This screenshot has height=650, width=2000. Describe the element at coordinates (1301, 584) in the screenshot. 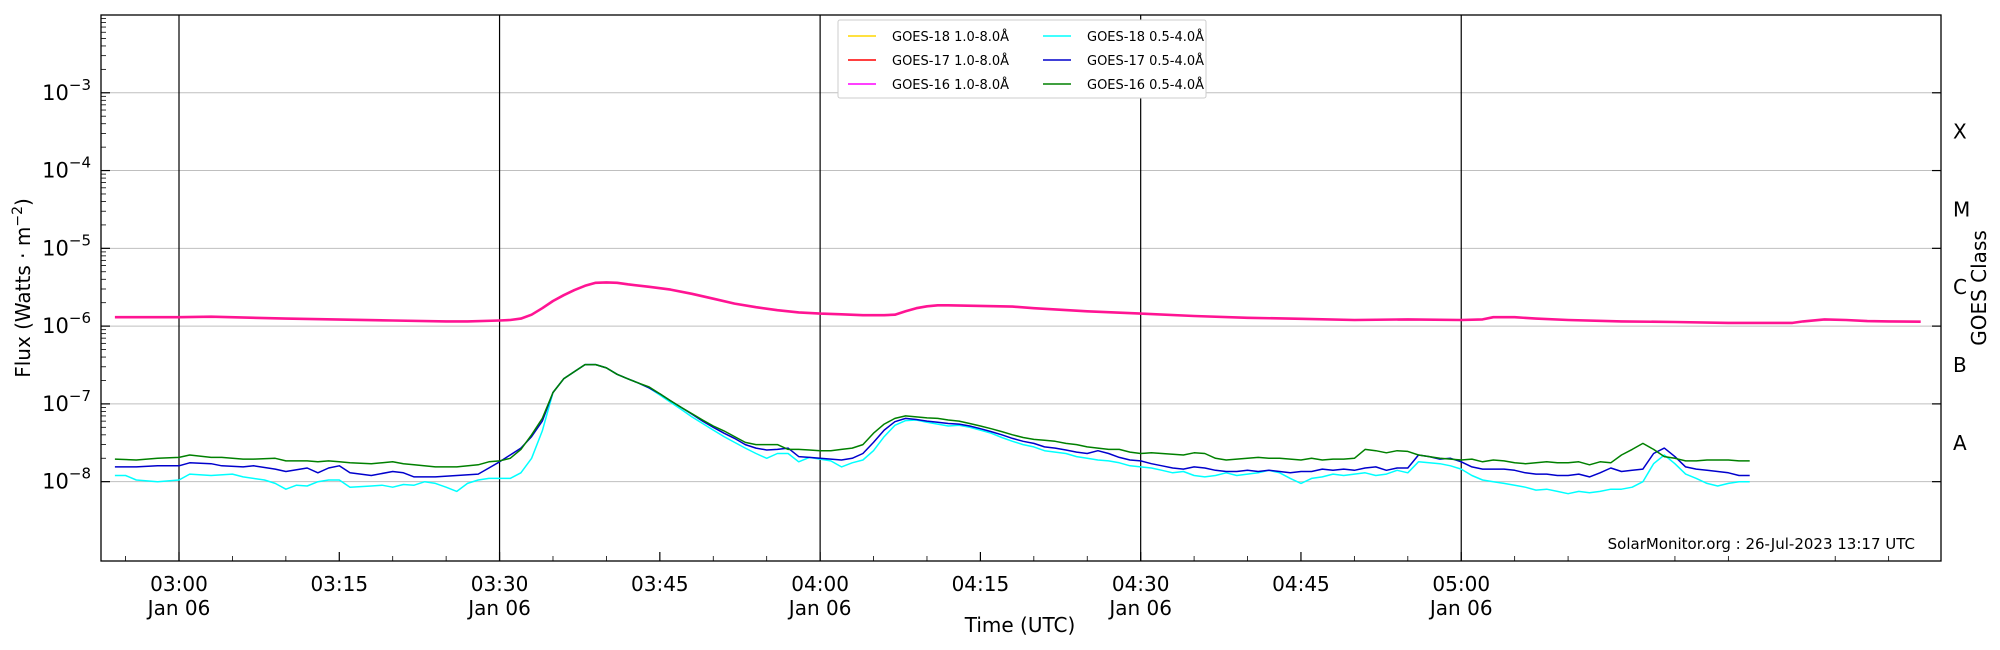

I see `x-tick-label: 04:45` at that location.